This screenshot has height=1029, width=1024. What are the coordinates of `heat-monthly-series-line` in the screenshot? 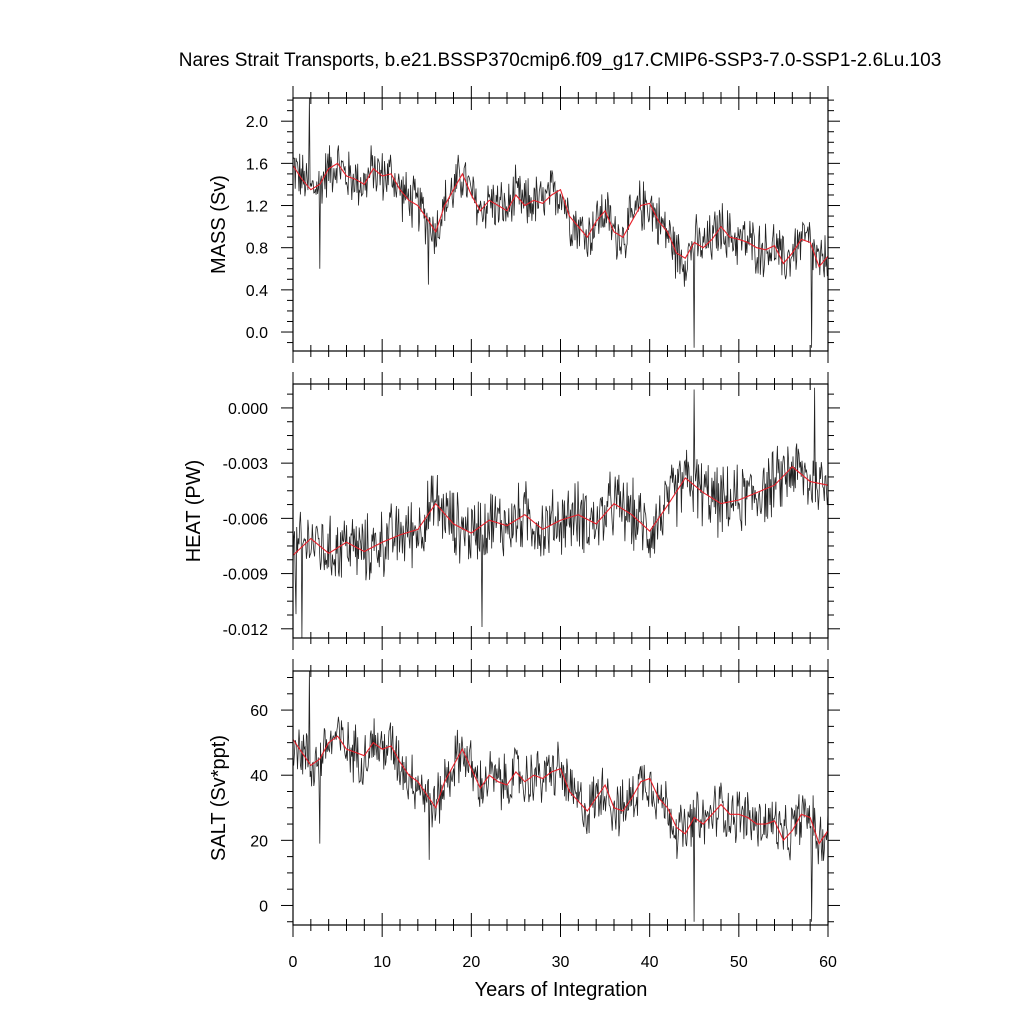 It's located at (560, 512).